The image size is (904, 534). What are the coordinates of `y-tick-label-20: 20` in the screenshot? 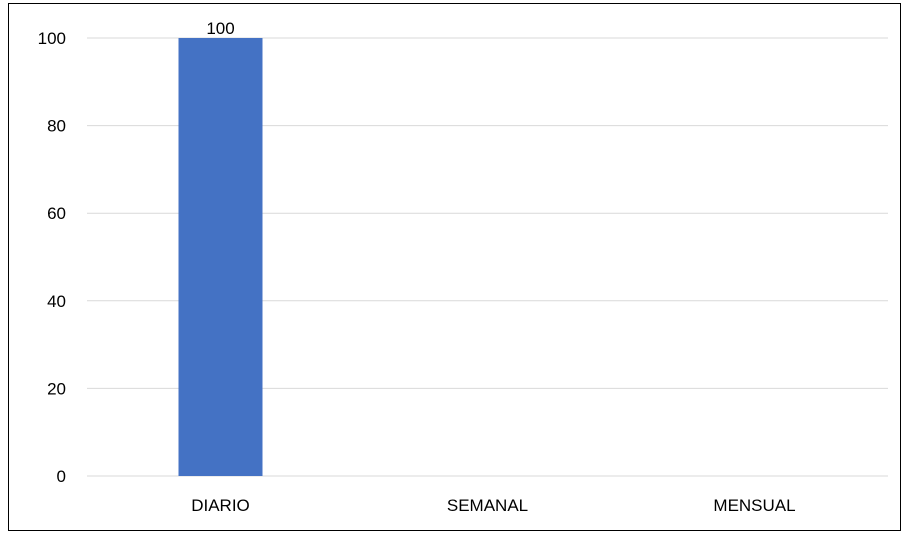 It's located at (56, 388).